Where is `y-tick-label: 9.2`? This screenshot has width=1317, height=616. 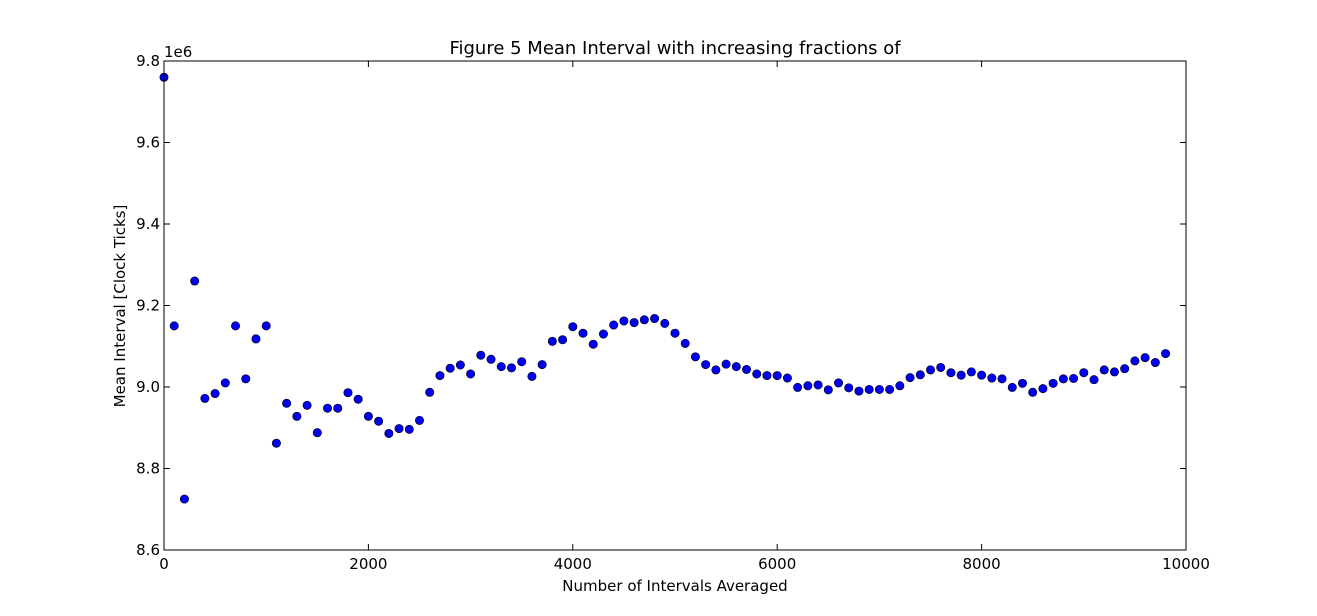 y-tick-label: 9.2 is located at coordinates (148, 306).